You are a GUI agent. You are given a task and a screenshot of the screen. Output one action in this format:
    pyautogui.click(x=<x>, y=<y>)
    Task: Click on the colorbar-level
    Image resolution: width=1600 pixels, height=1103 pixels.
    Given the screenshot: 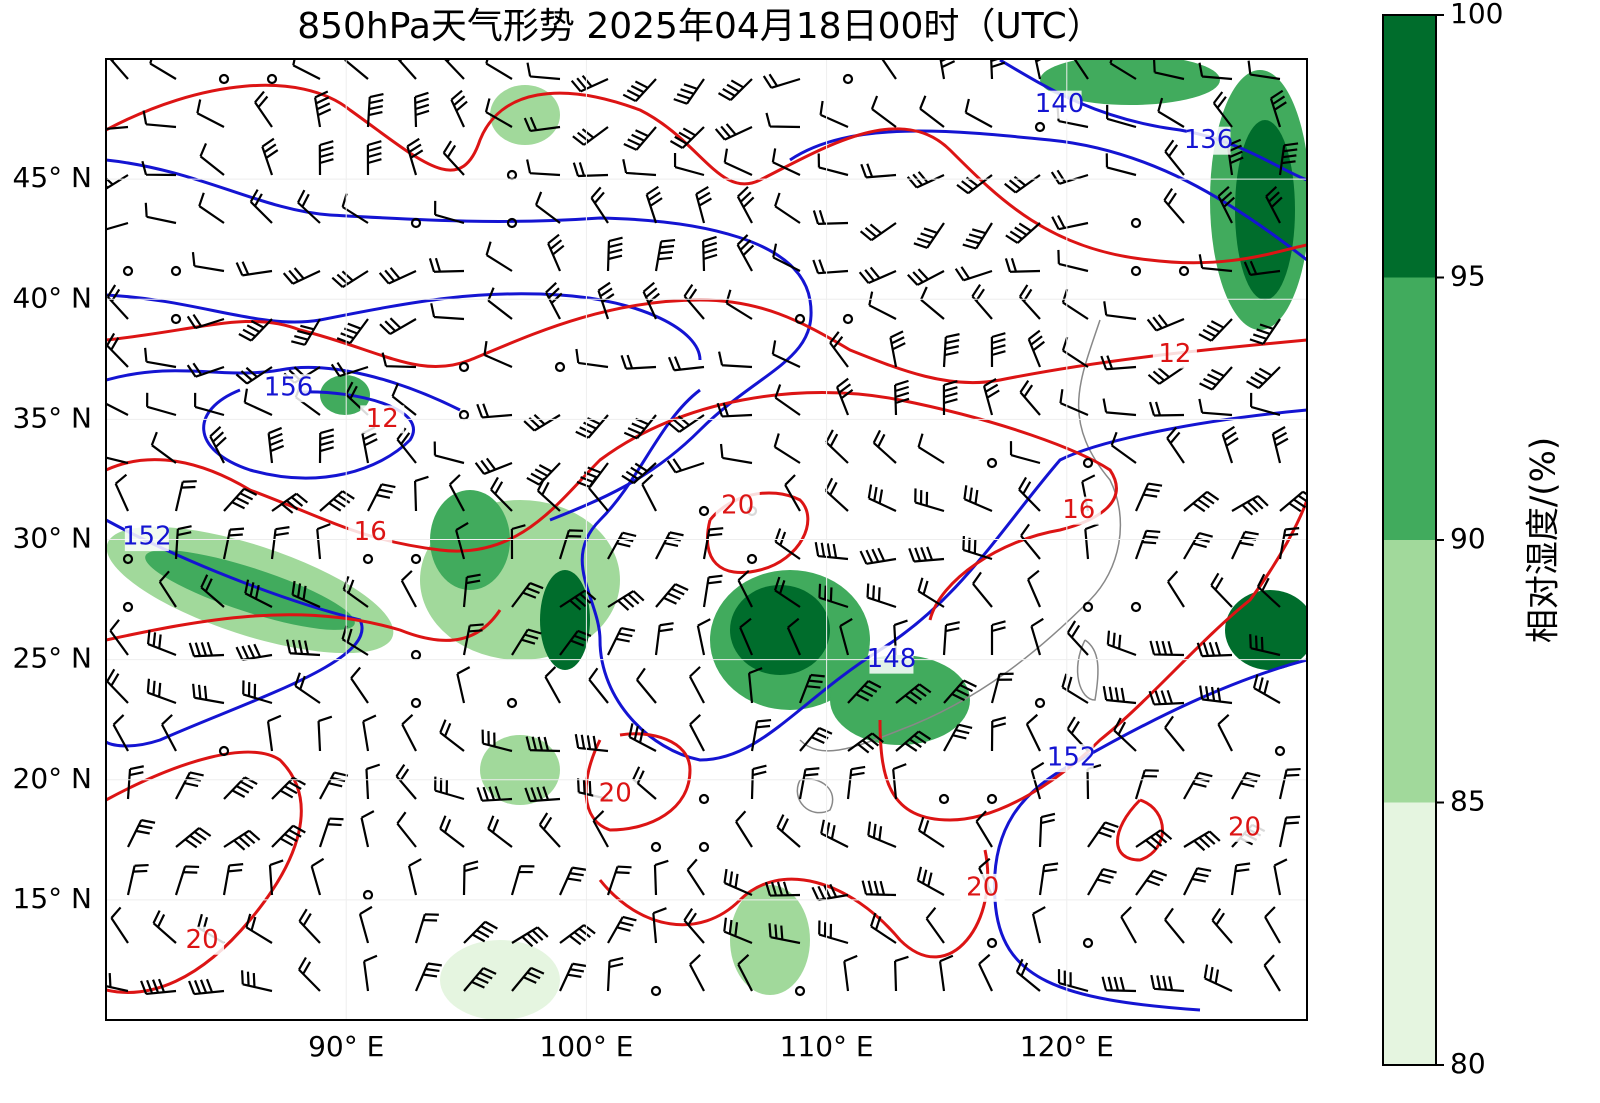 What is the action you would take?
    pyautogui.click(x=1409, y=933)
    